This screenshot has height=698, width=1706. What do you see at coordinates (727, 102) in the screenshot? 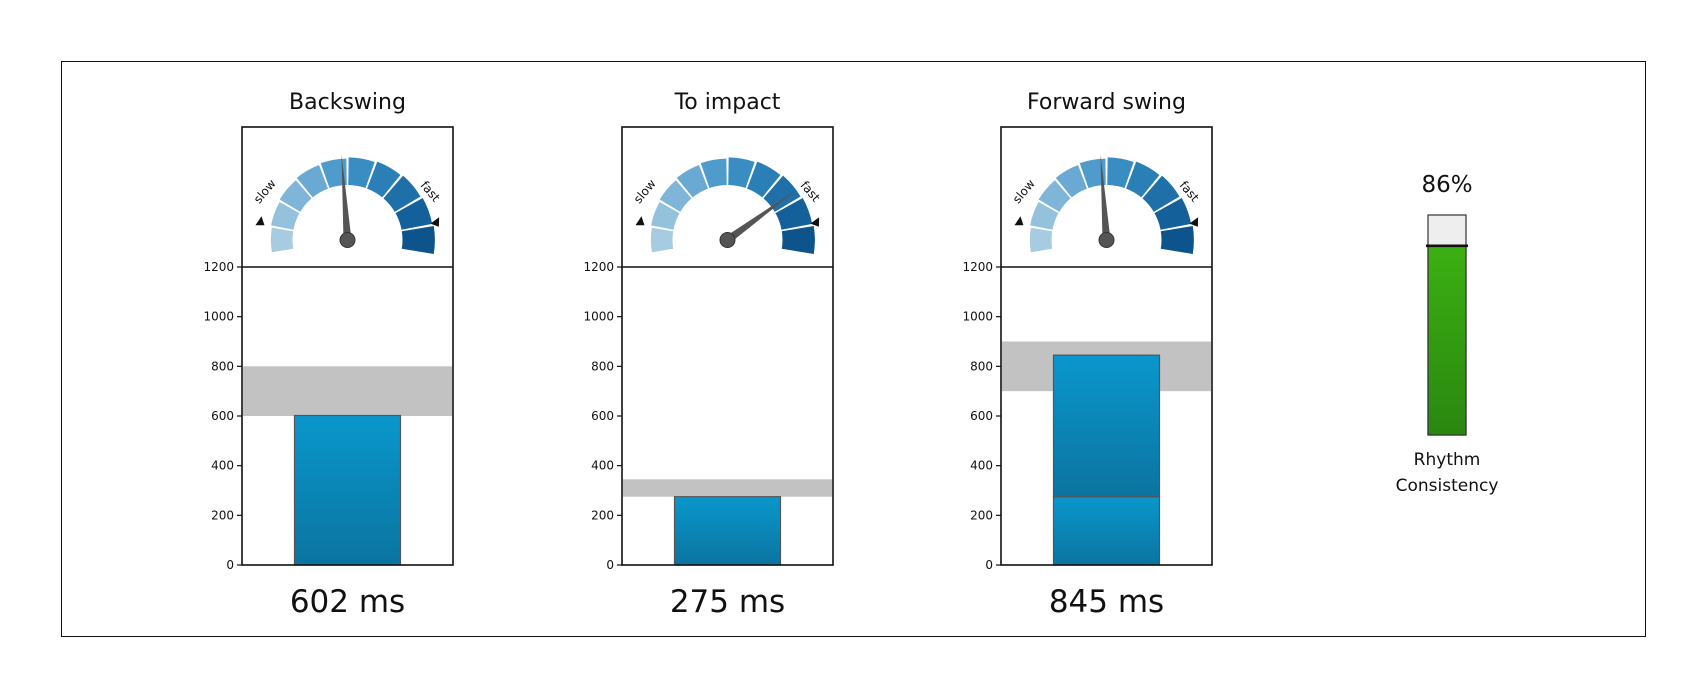
I see `chart-title: To impact` at bounding box center [727, 102].